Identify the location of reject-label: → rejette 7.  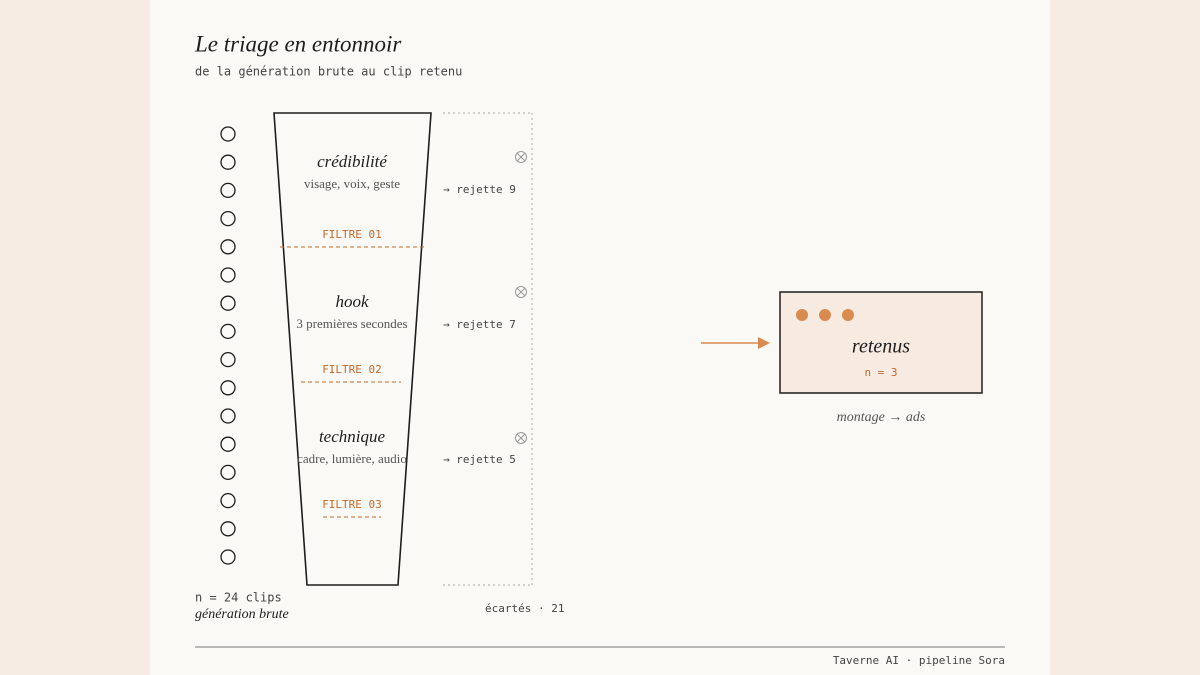
(479, 324).